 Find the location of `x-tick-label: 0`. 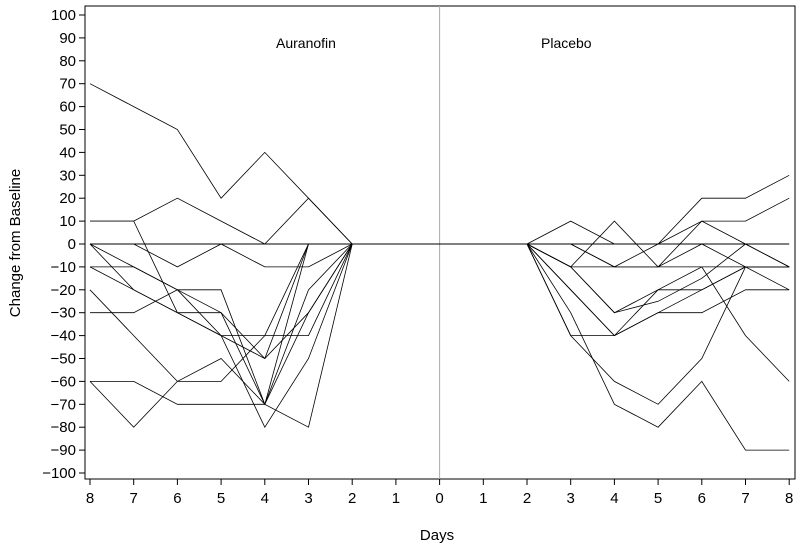

x-tick-label: 0 is located at coordinates (439, 498).